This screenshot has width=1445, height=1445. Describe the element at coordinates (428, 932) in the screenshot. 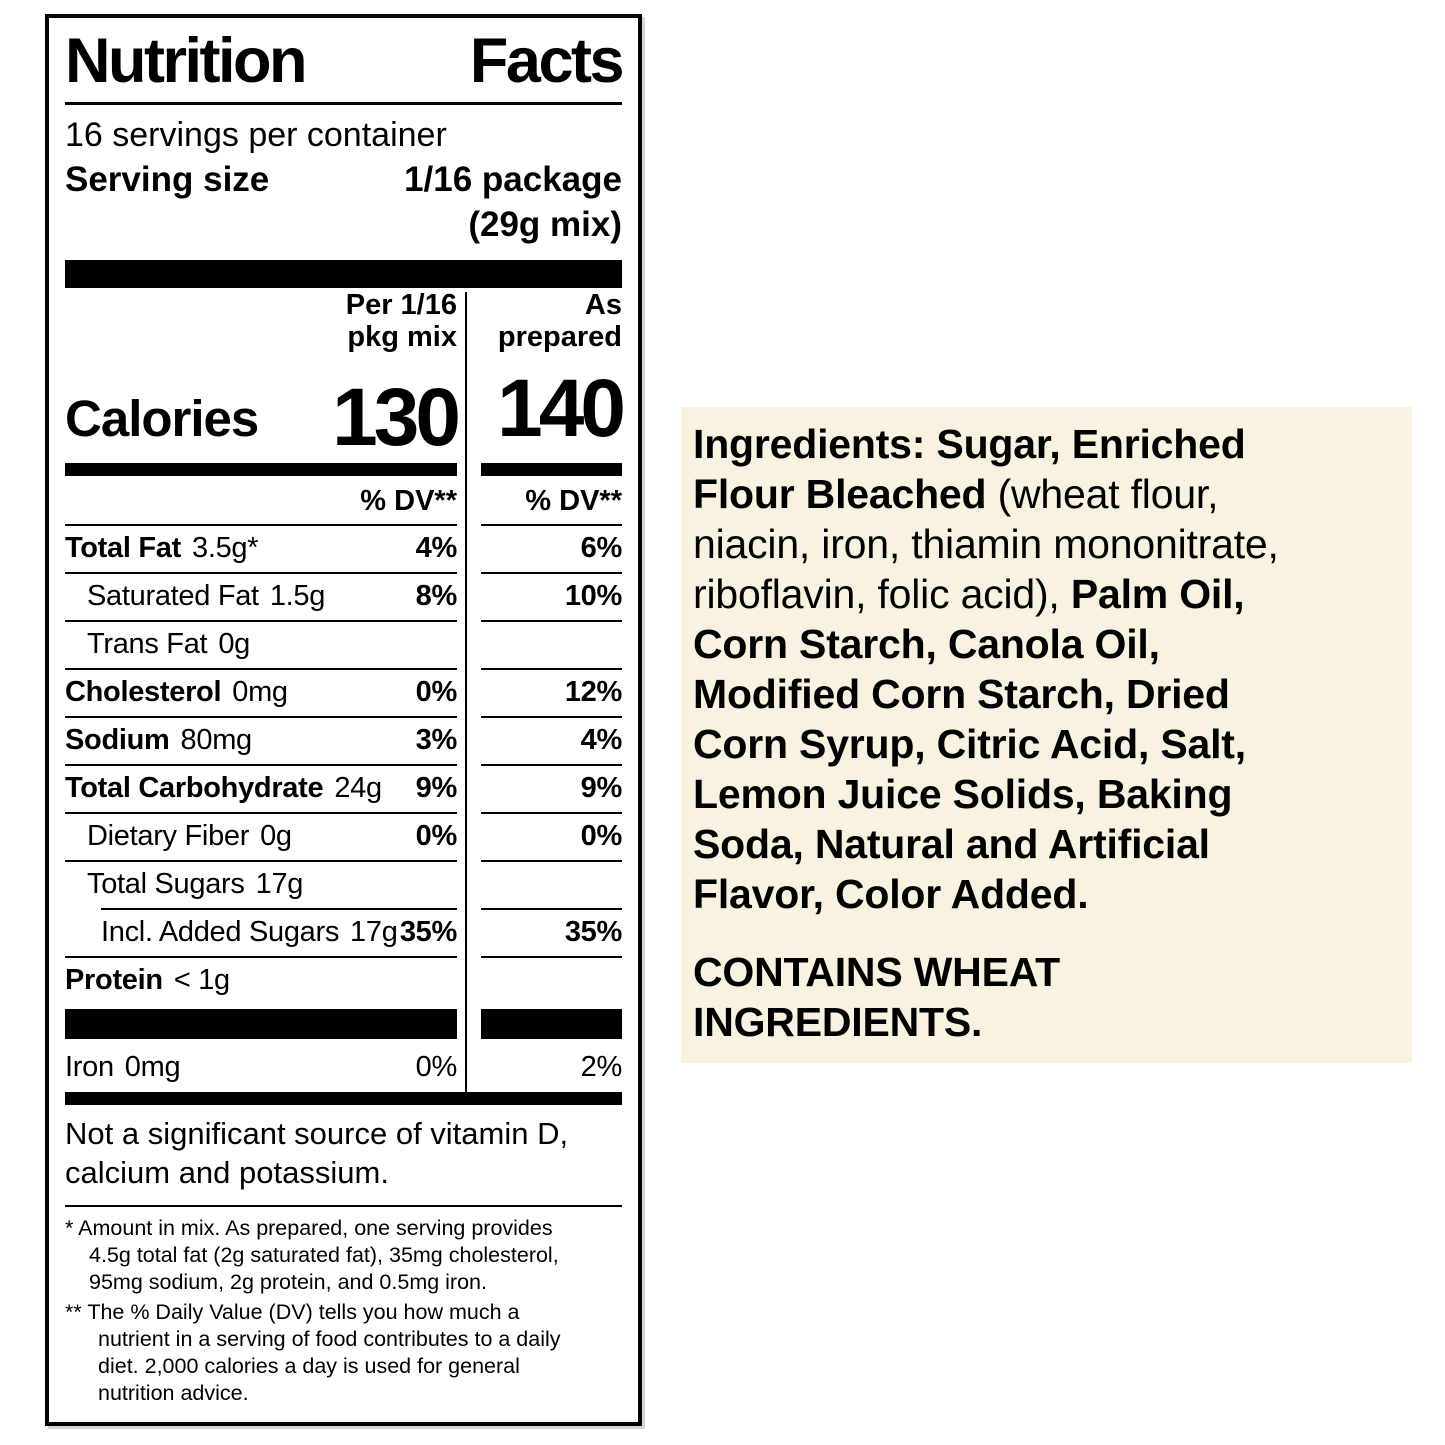

I see `dv-mix-value: 35%` at that location.